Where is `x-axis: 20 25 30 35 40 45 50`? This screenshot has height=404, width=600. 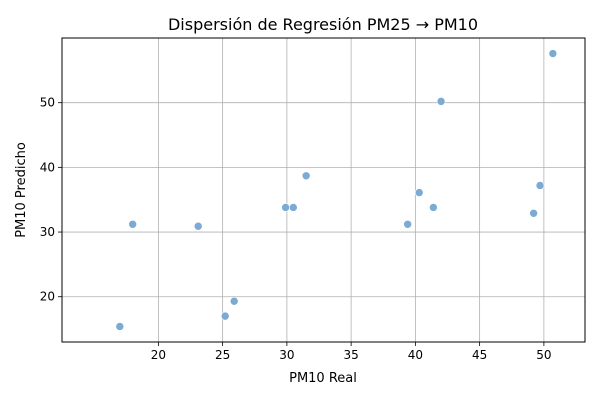 x-axis: 20 25 30 35 40 45 50 is located at coordinates (351, 352).